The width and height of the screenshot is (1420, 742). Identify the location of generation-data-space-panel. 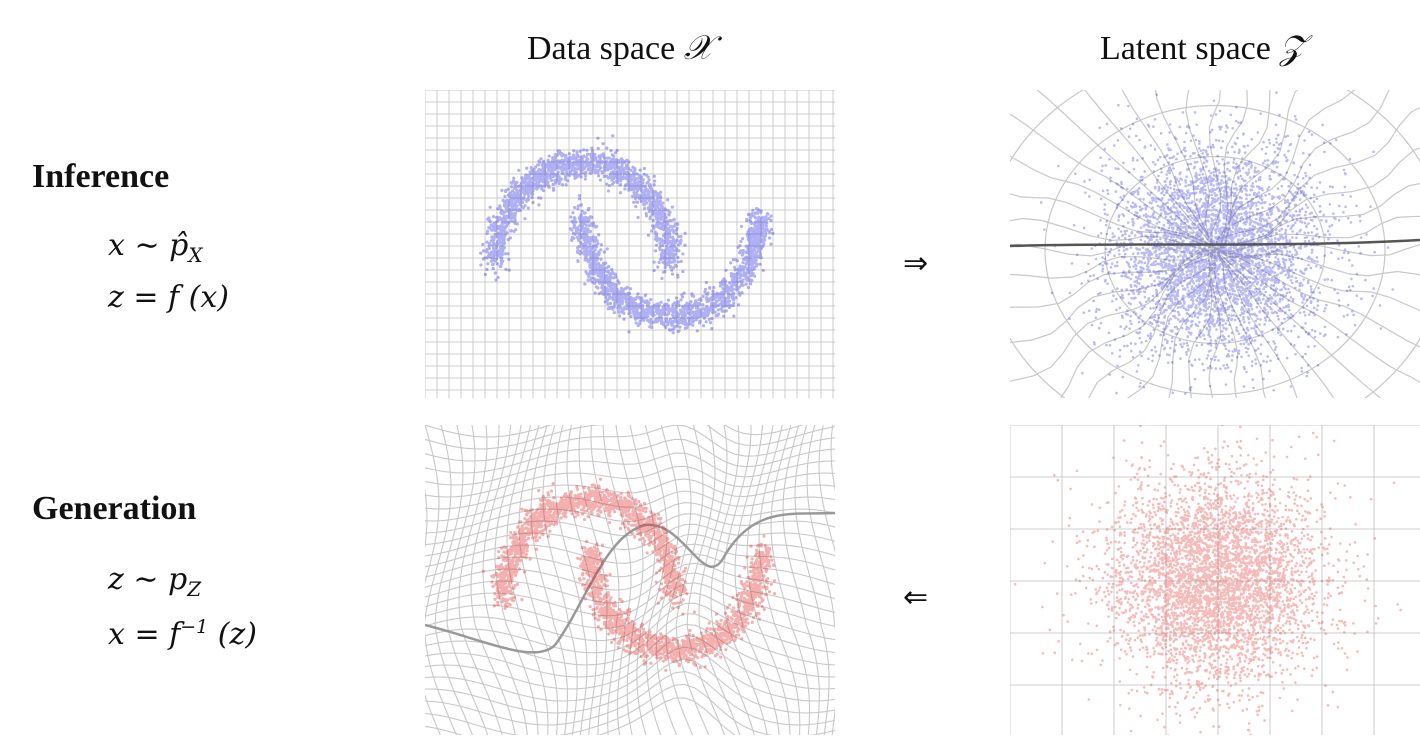
(630, 580).